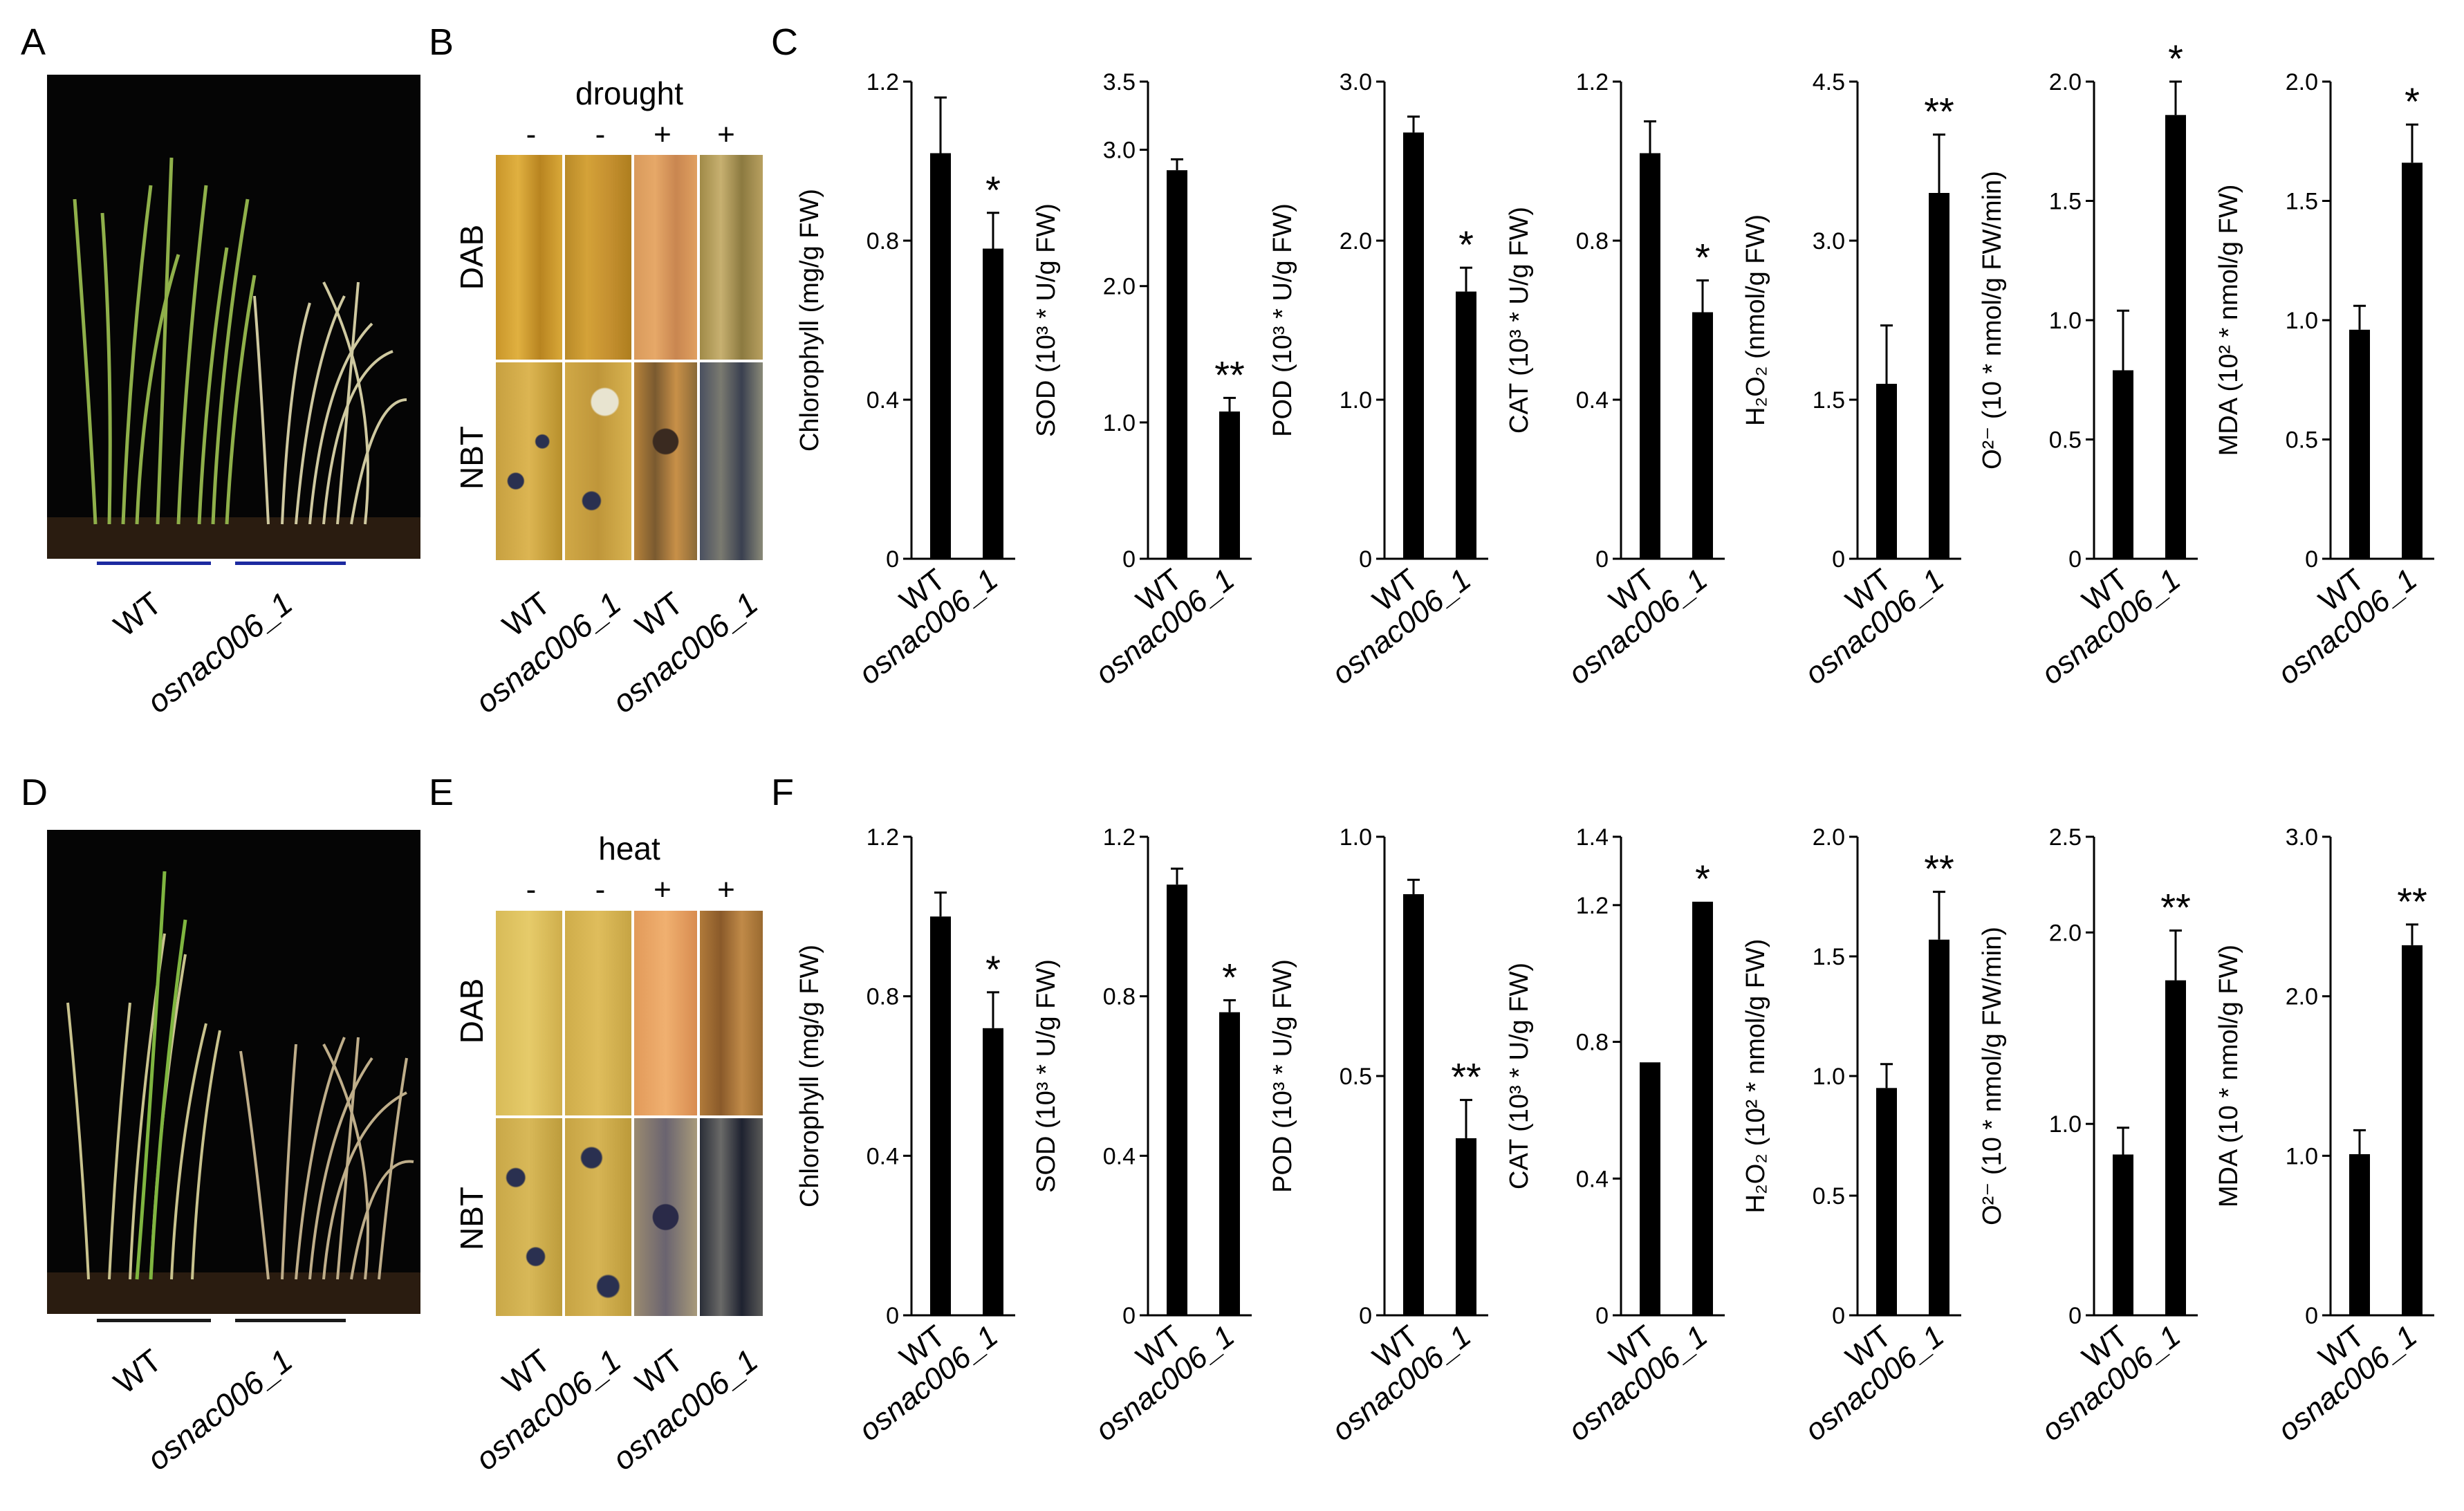 This screenshot has width=2464, height=1511. Describe the element at coordinates (33, 42) in the screenshot. I see `panel-label-a: A` at that location.